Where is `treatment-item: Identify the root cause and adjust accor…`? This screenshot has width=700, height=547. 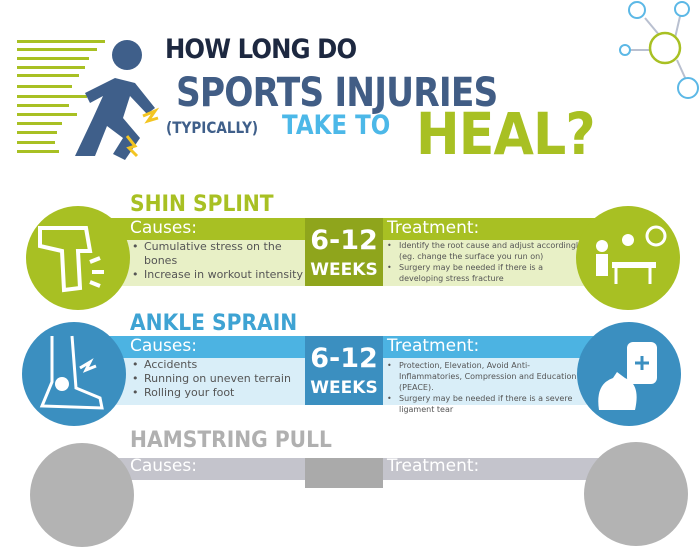
treatment-item: Identify the root cause and adjust accor… is located at coordinates (487, 251).